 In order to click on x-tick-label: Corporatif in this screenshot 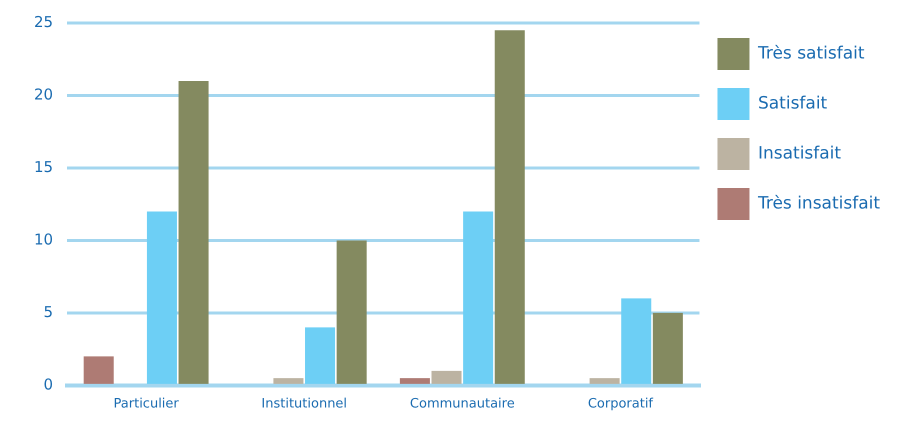, I will do `click(621, 404)`.